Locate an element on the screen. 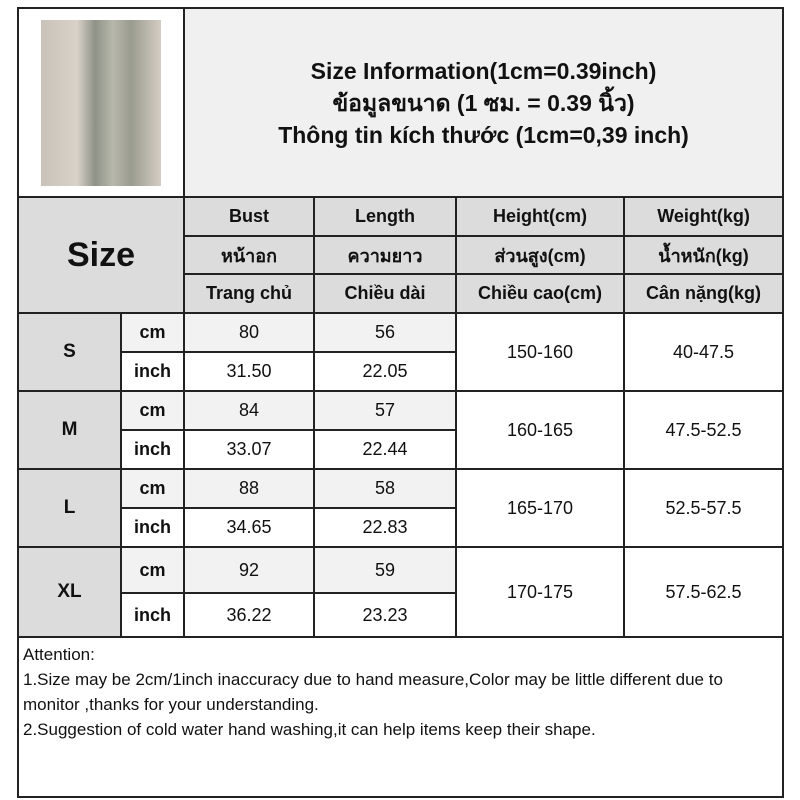 This screenshot has height=800, width=800. header-bust: Bust is located at coordinates (249, 216).